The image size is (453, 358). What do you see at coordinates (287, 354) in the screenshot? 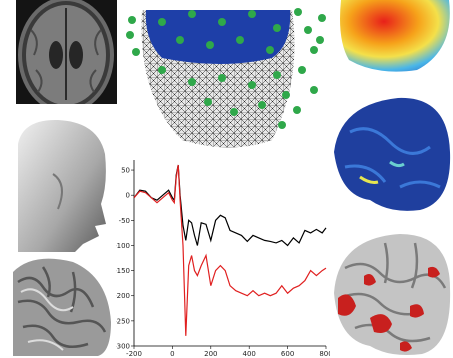
I see `x-tick-label: 600` at bounding box center [287, 354].